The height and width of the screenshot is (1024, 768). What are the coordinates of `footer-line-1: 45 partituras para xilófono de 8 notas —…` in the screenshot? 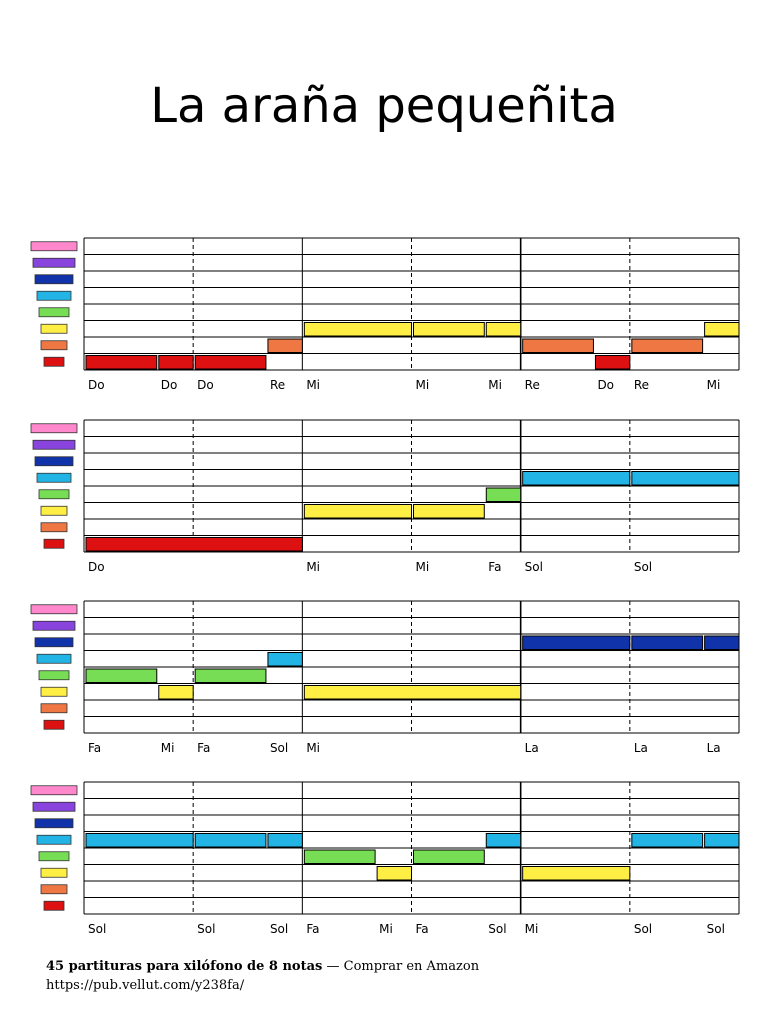 It's located at (262, 966).